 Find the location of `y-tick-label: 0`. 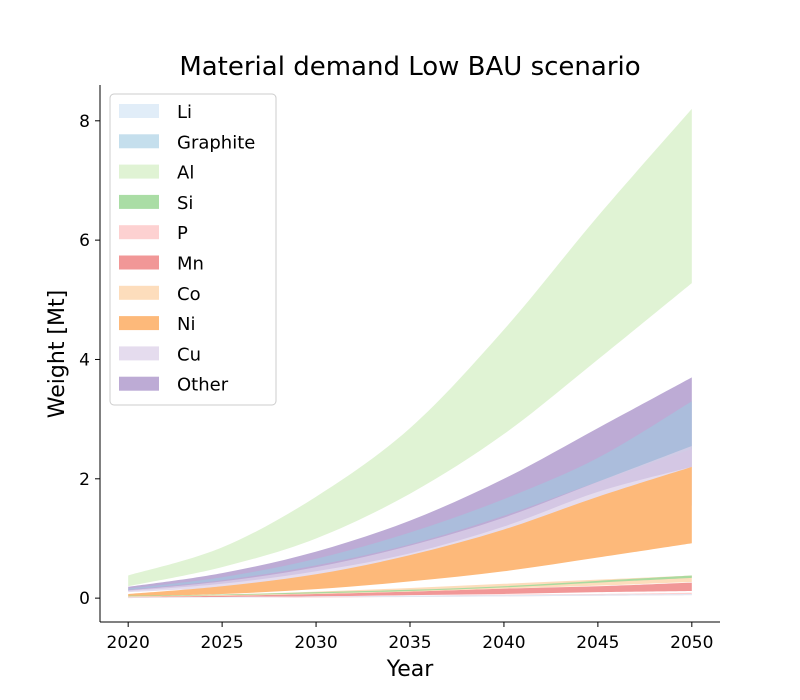

y-tick-label: 0 is located at coordinates (84, 599).